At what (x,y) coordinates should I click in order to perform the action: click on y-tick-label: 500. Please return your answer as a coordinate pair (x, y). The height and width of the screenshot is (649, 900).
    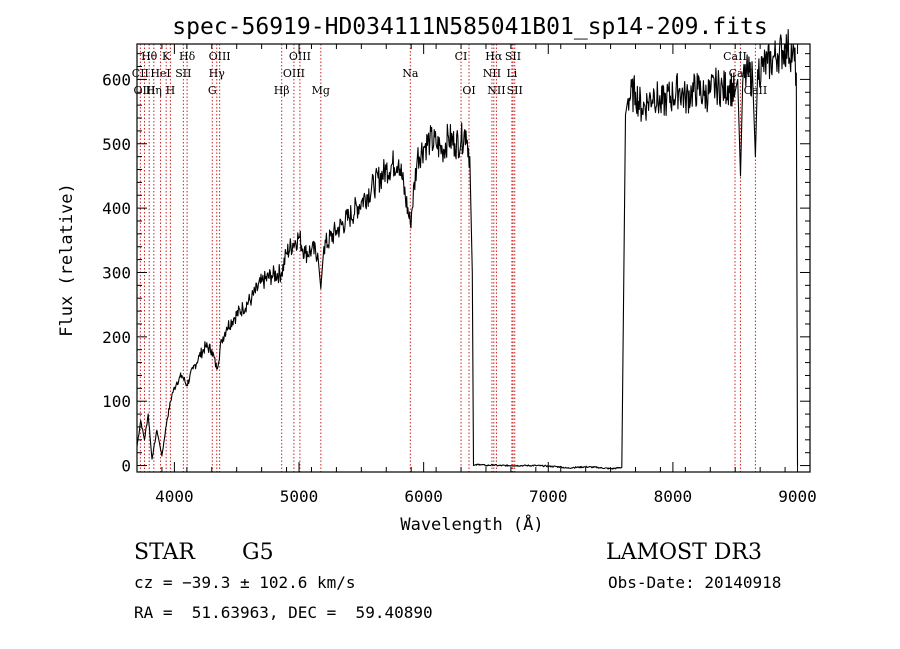
    Looking at the image, I should click on (116, 144).